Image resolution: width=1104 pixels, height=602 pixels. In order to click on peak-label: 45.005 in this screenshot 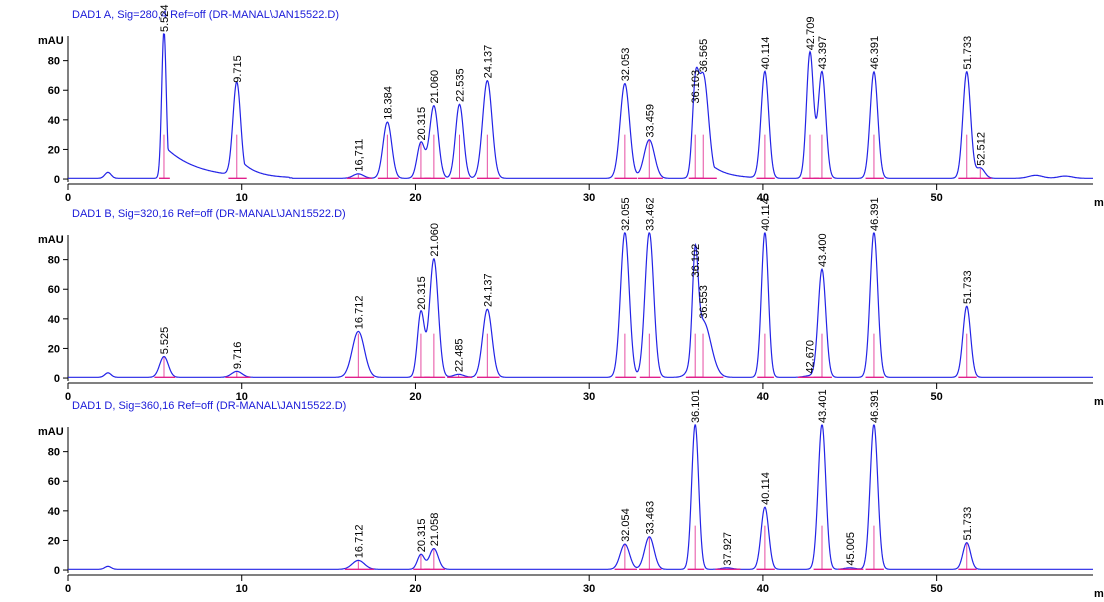, I will do `click(851, 549)`.